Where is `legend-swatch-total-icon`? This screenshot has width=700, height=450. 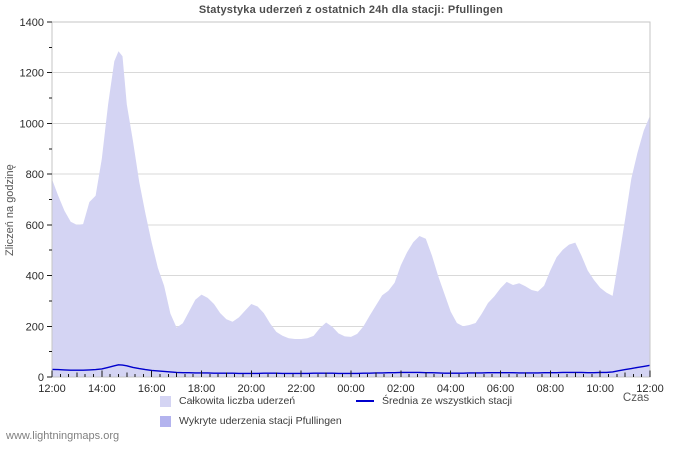
legend-swatch-total-icon is located at coordinates (165, 401).